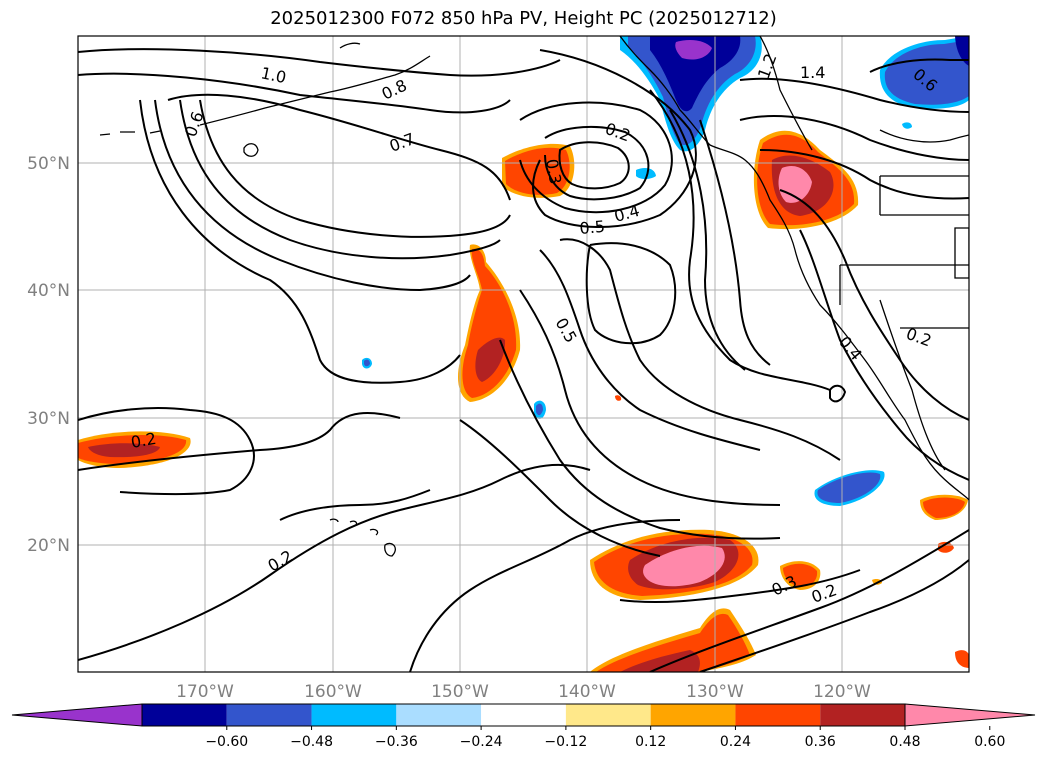 This screenshot has height=765, width=1047. I want to click on lat-label-40n: 40°N, so click(48, 291).